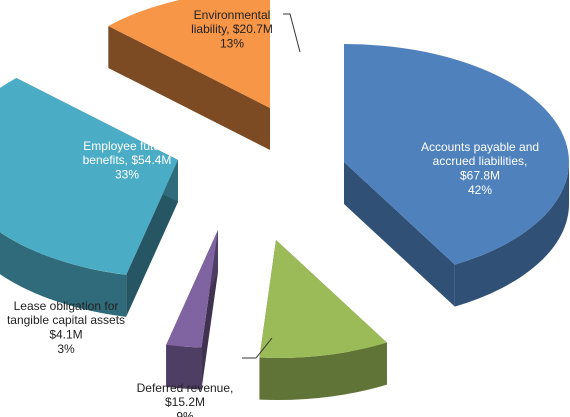 Image resolution: width=570 pixels, height=417 pixels. Describe the element at coordinates (66, 306) in the screenshot. I see `slice-label-line: Lease obligation for` at that location.